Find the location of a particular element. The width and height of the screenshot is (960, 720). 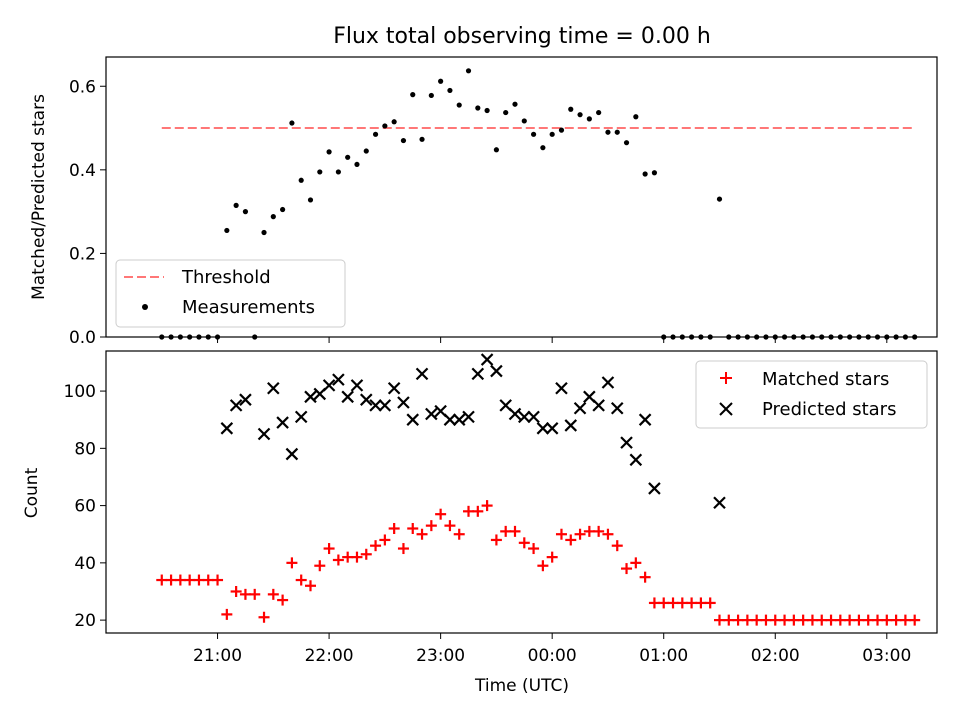

legend-threshold-label: Threshold is located at coordinates (226, 277).